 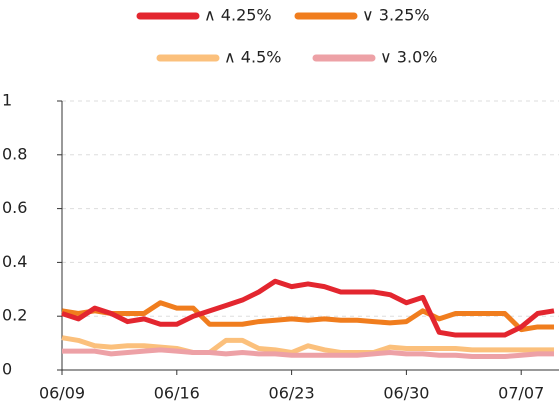 What do you see at coordinates (7, 369) in the screenshot?
I see `y-tick-label: 0` at bounding box center [7, 369].